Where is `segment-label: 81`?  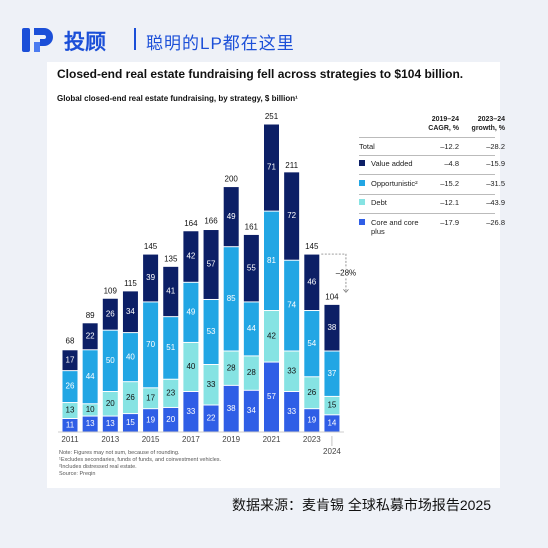 segment-label: 81 is located at coordinates (271, 260).